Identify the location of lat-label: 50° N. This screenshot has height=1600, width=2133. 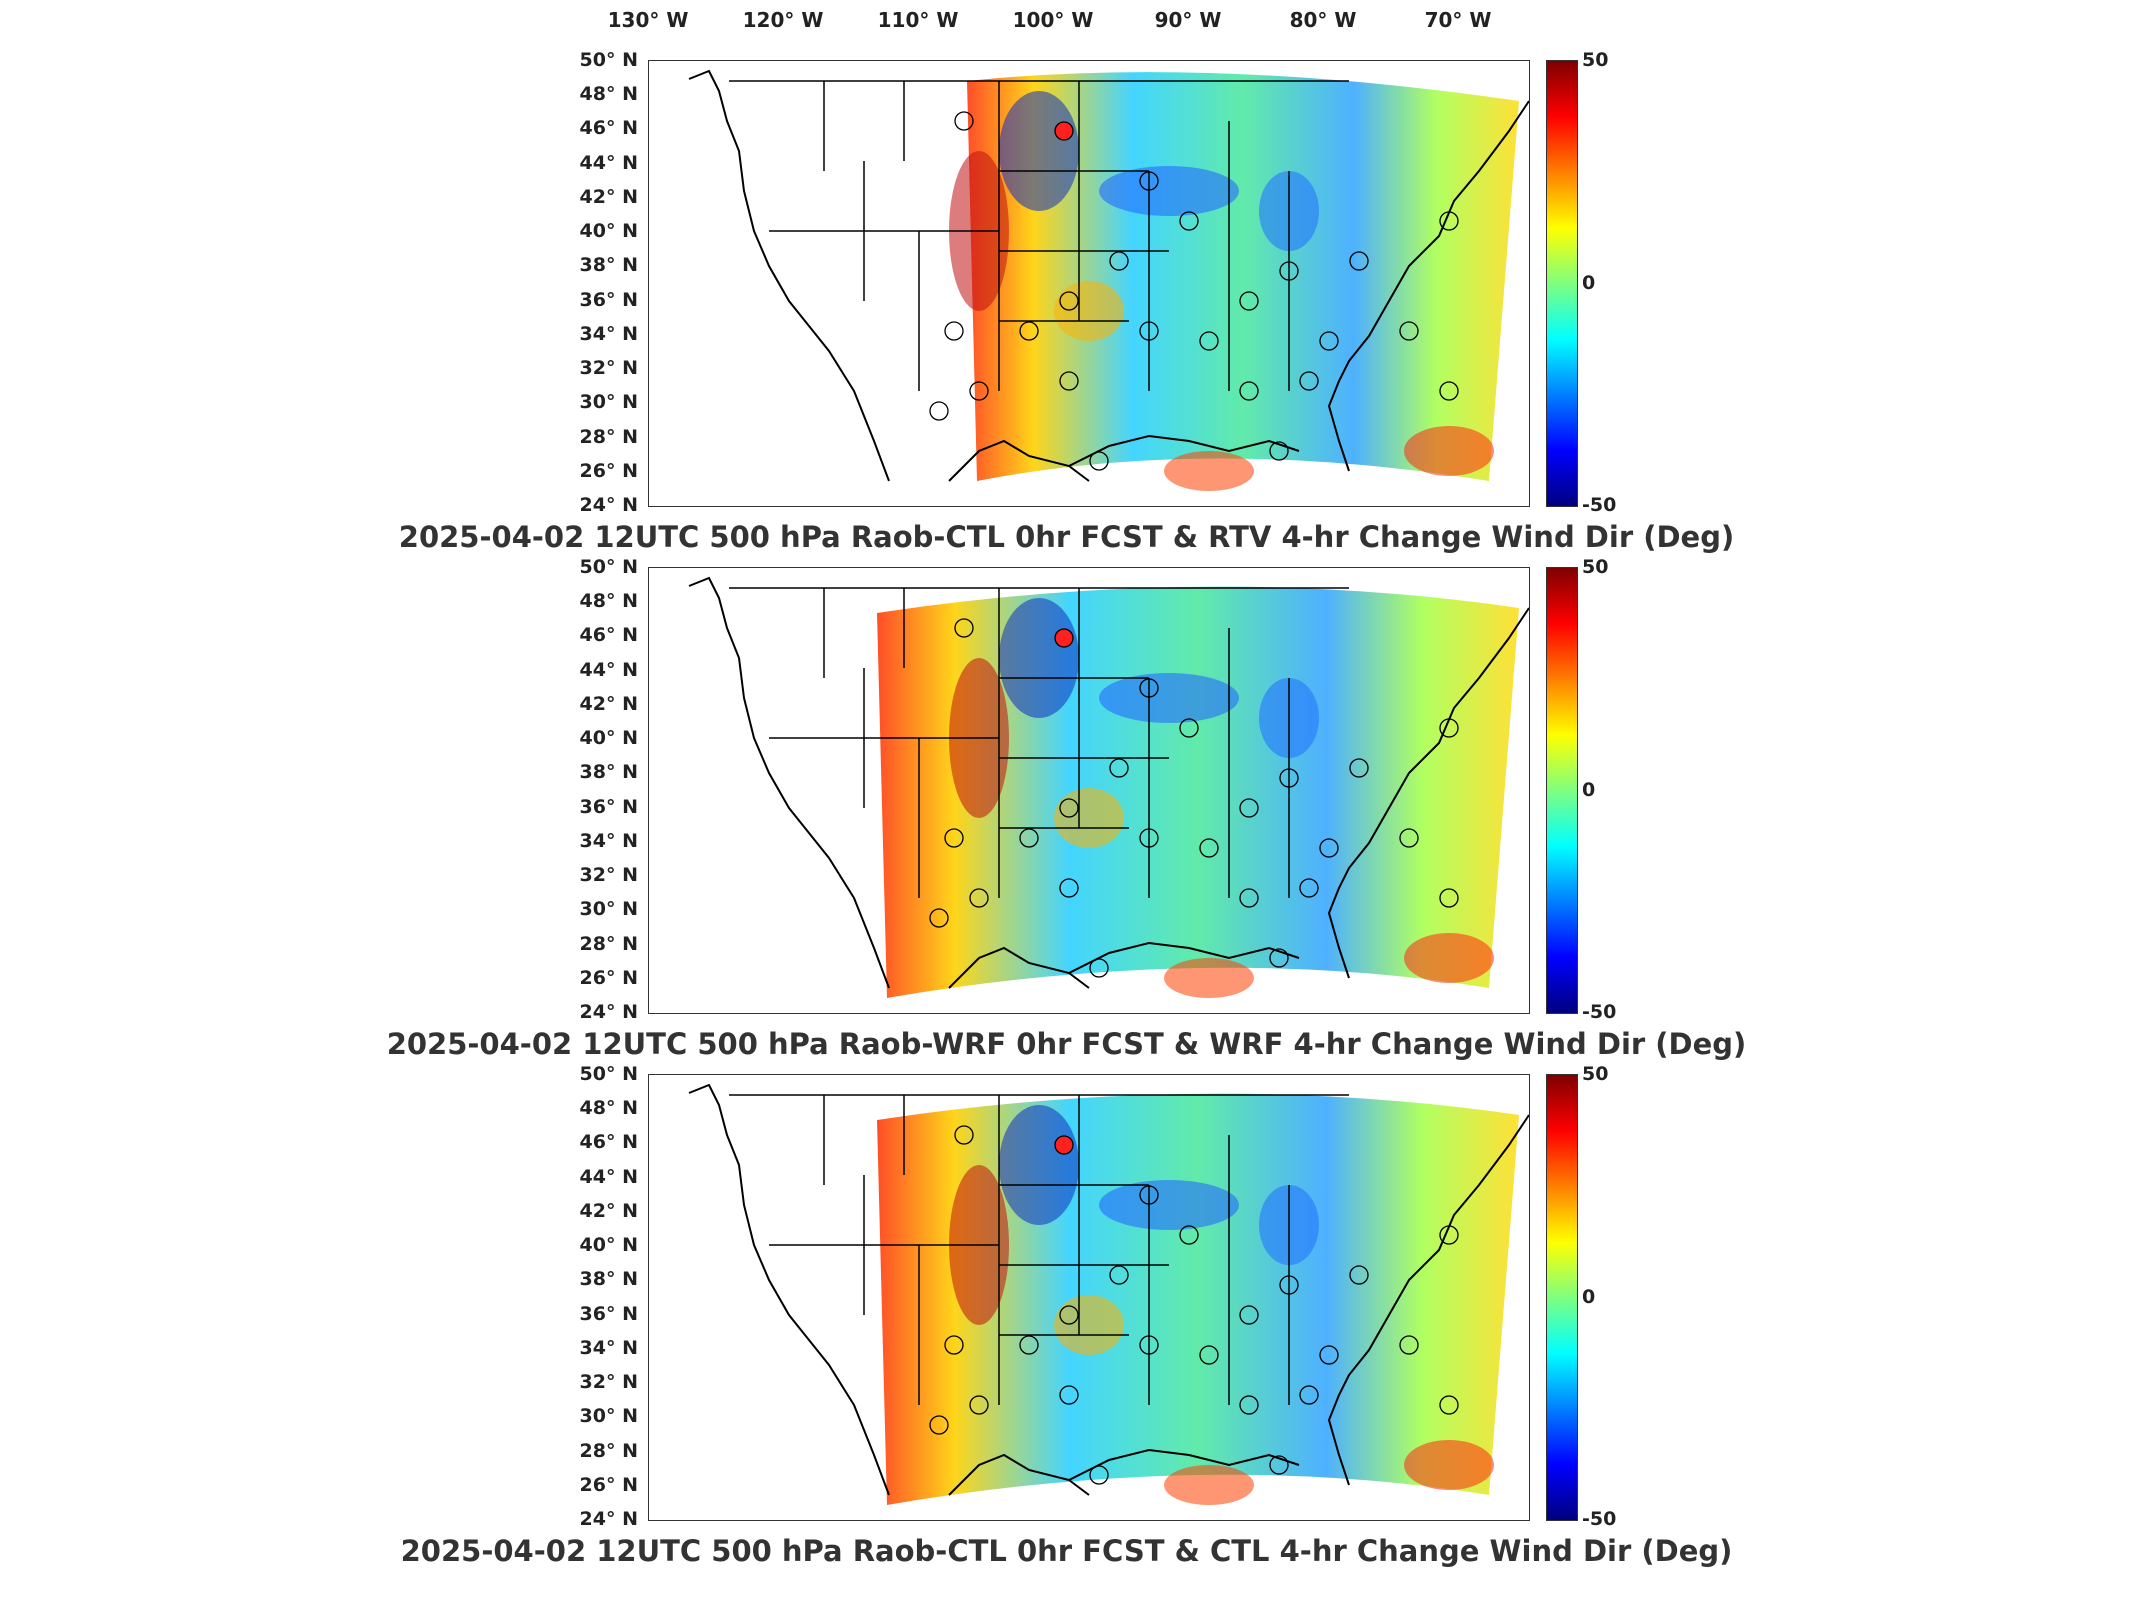
(608, 567).